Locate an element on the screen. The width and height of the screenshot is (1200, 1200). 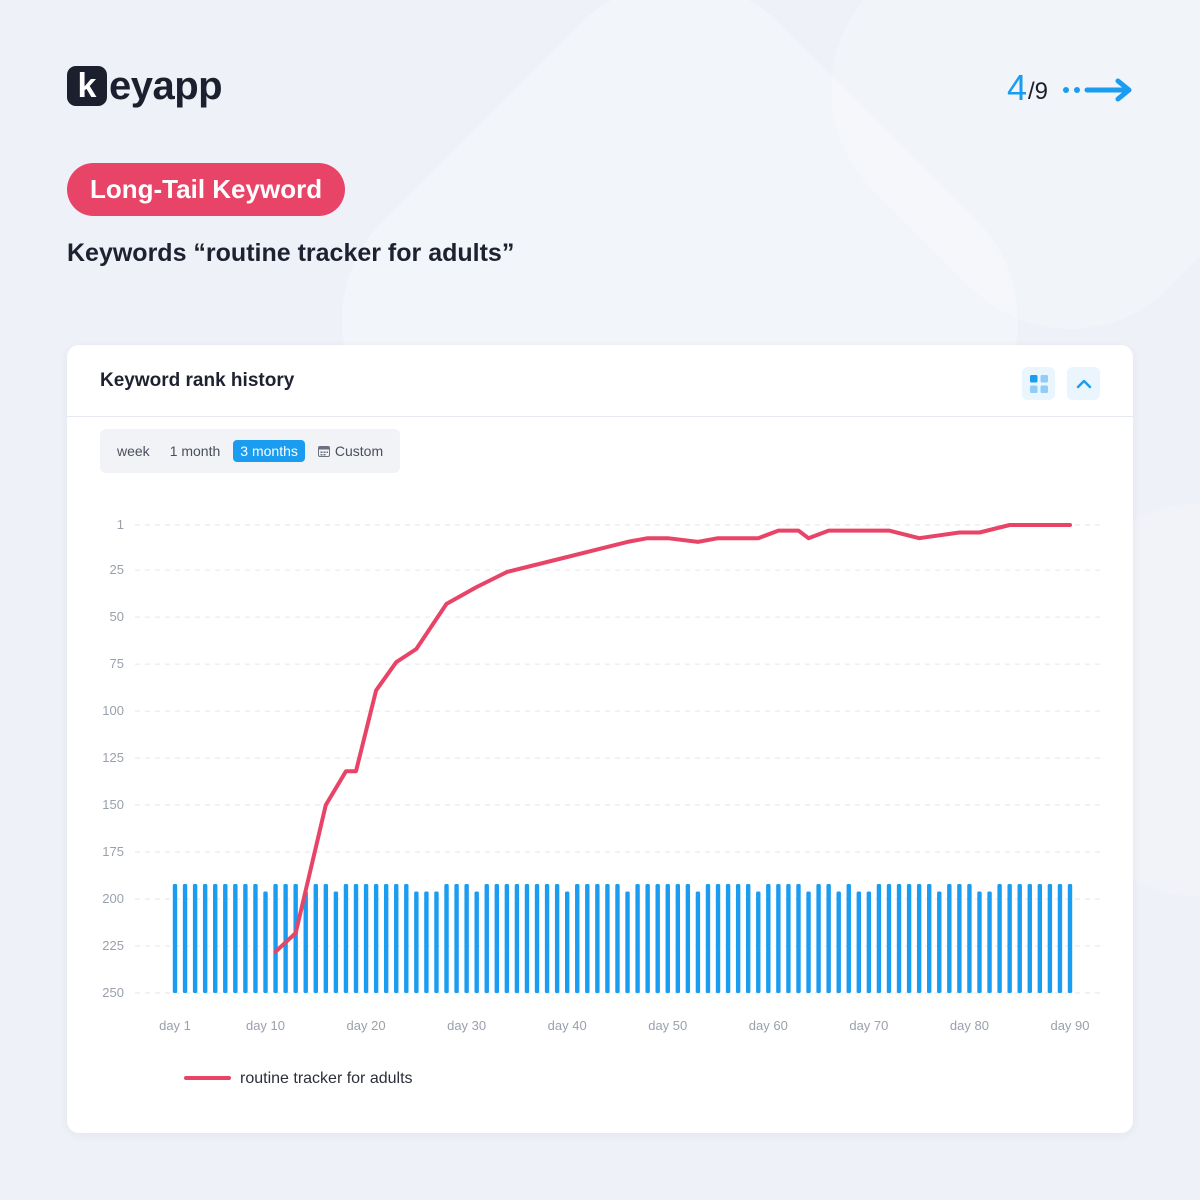
x-tick-label: day 60 is located at coordinates (768, 1025).